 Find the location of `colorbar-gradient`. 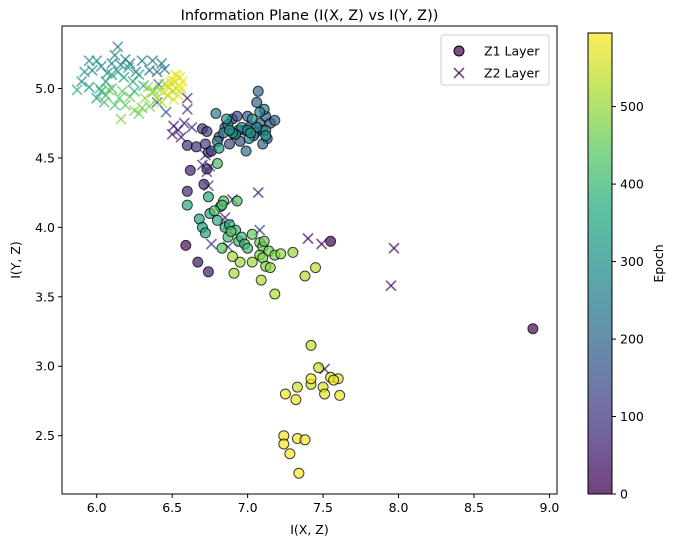

colorbar-gradient is located at coordinates (600, 263).